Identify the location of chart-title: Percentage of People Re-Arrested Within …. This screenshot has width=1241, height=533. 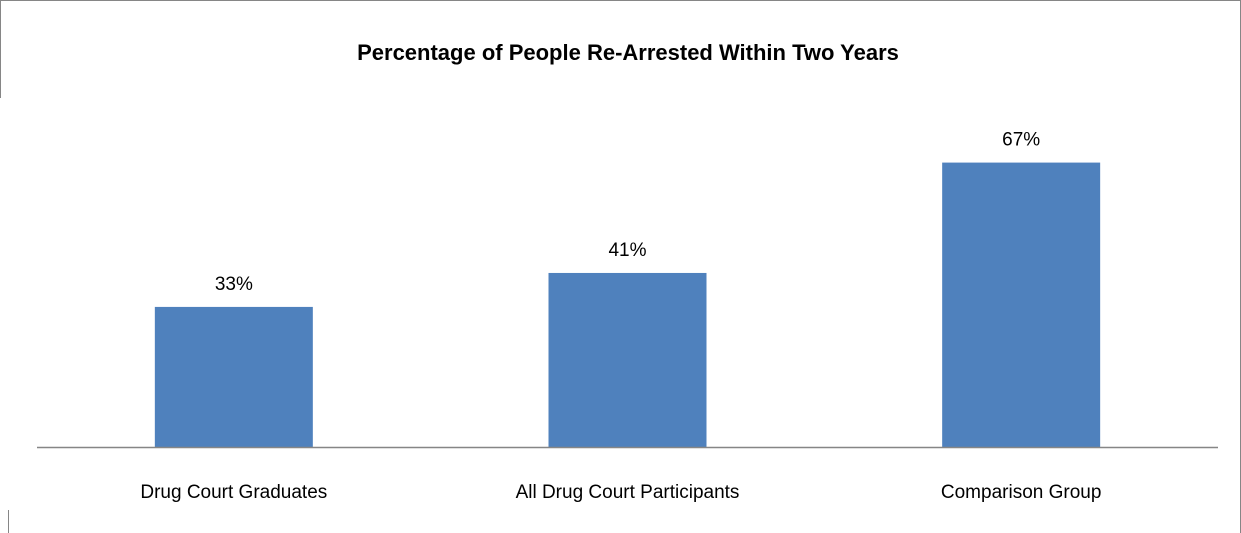
(628, 52).